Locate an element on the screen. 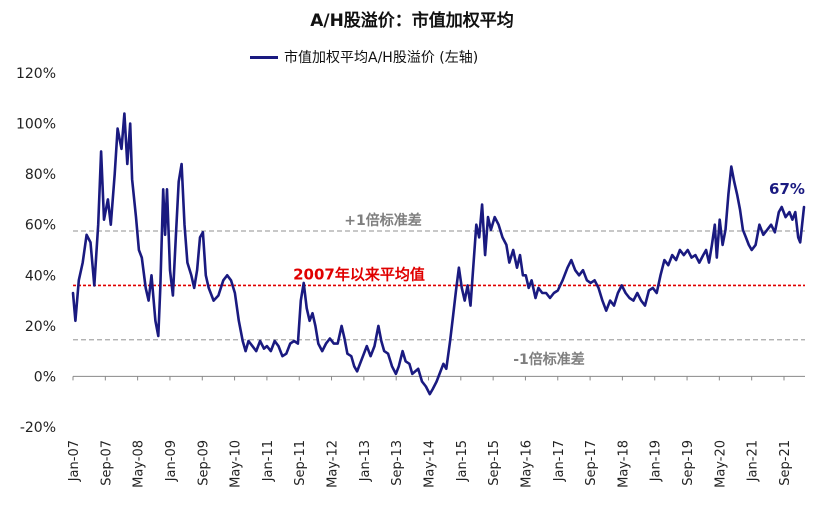 Image resolution: width=824 pixels, height=511 pixels. x-tick-label: May-18 is located at coordinates (623, 464).